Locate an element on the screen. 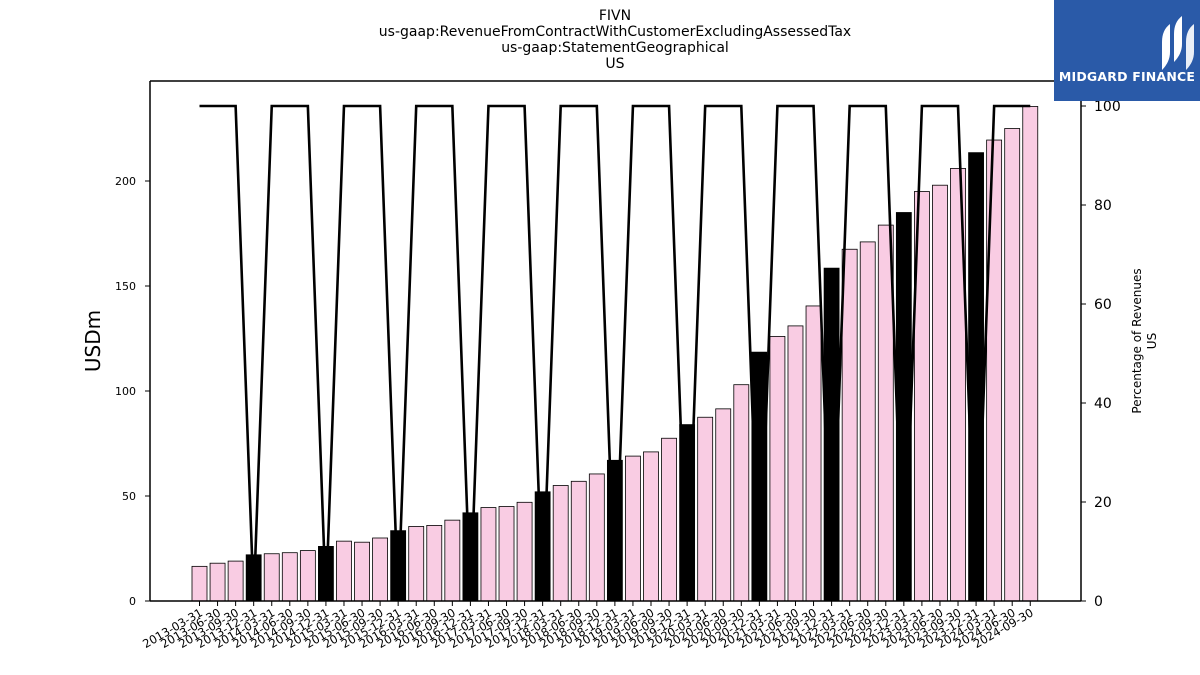 The image size is (1200, 675). y2-tick-label-20: 20 is located at coordinates (1103, 503).